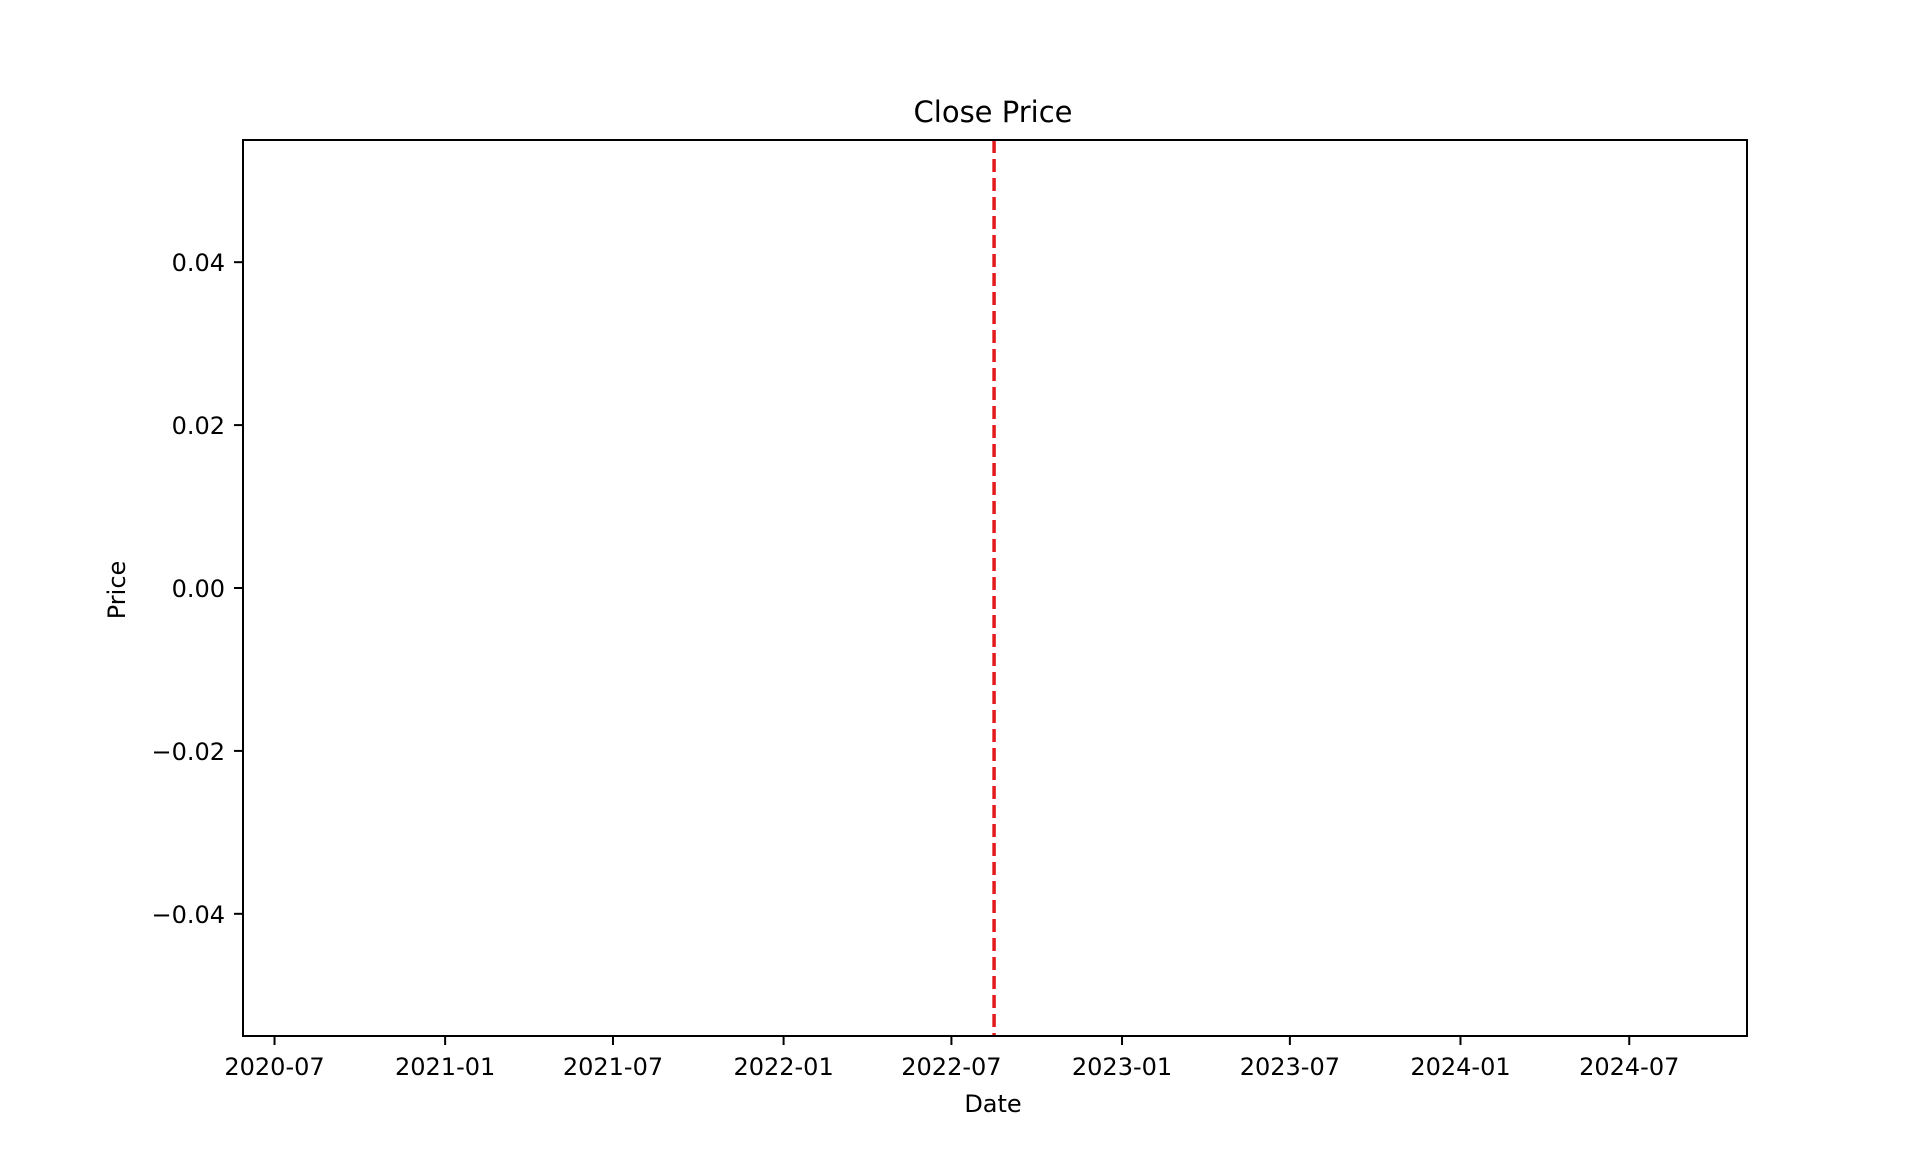 The image size is (1920, 1152). What do you see at coordinates (993, 112) in the screenshot?
I see `chart-title: Close Price` at bounding box center [993, 112].